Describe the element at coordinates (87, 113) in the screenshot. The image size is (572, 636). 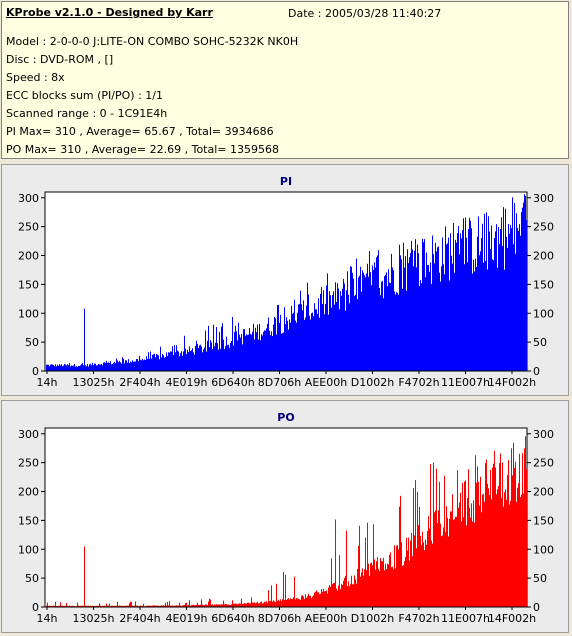
I see `info-range: Scanned range : 0 - 1C91E4h` at that location.